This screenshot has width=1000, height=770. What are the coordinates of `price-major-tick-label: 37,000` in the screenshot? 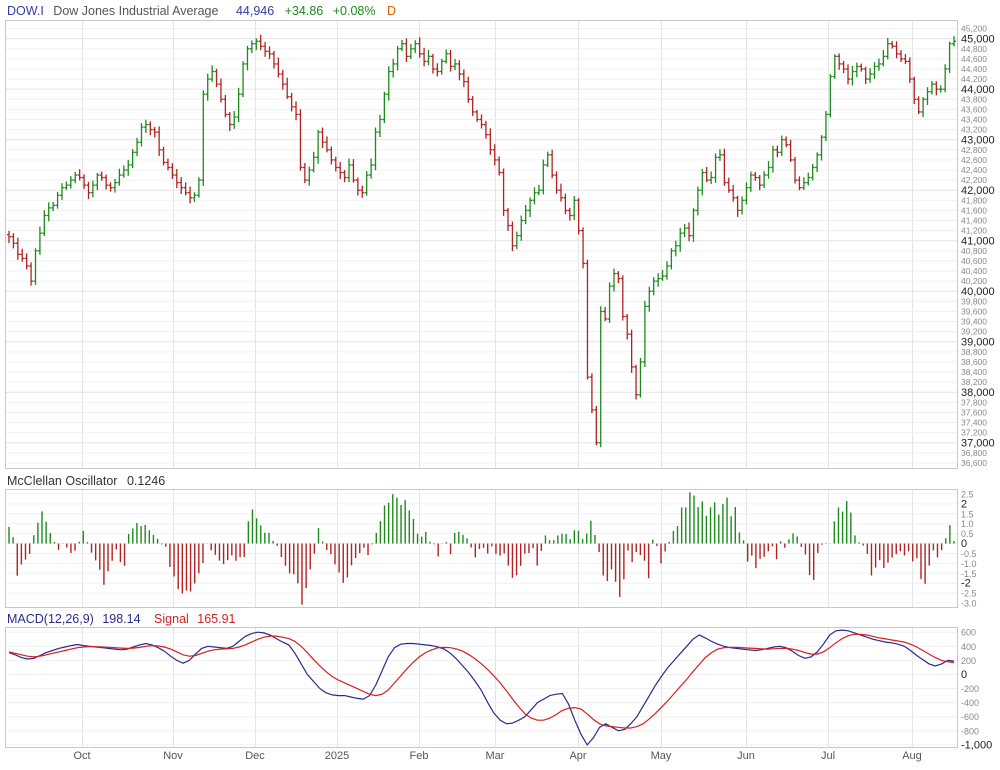 It's located at (978, 444).